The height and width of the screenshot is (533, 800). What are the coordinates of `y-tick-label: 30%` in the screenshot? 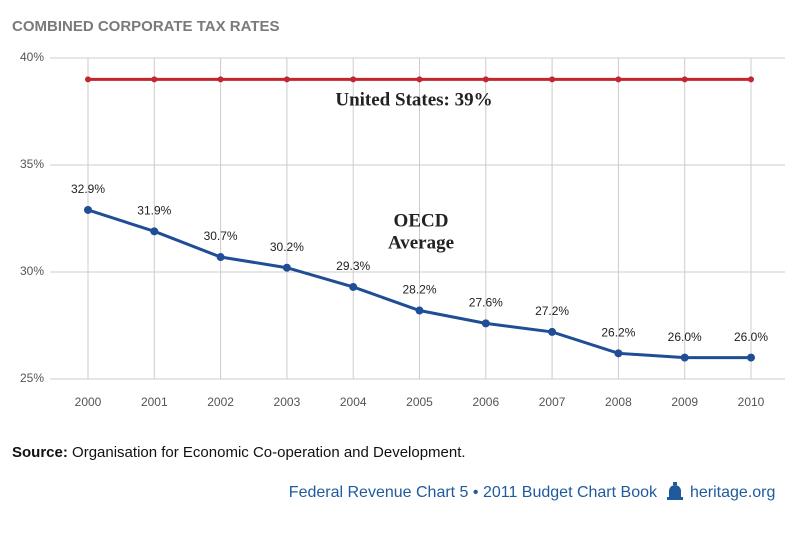 It's located at (32, 271).